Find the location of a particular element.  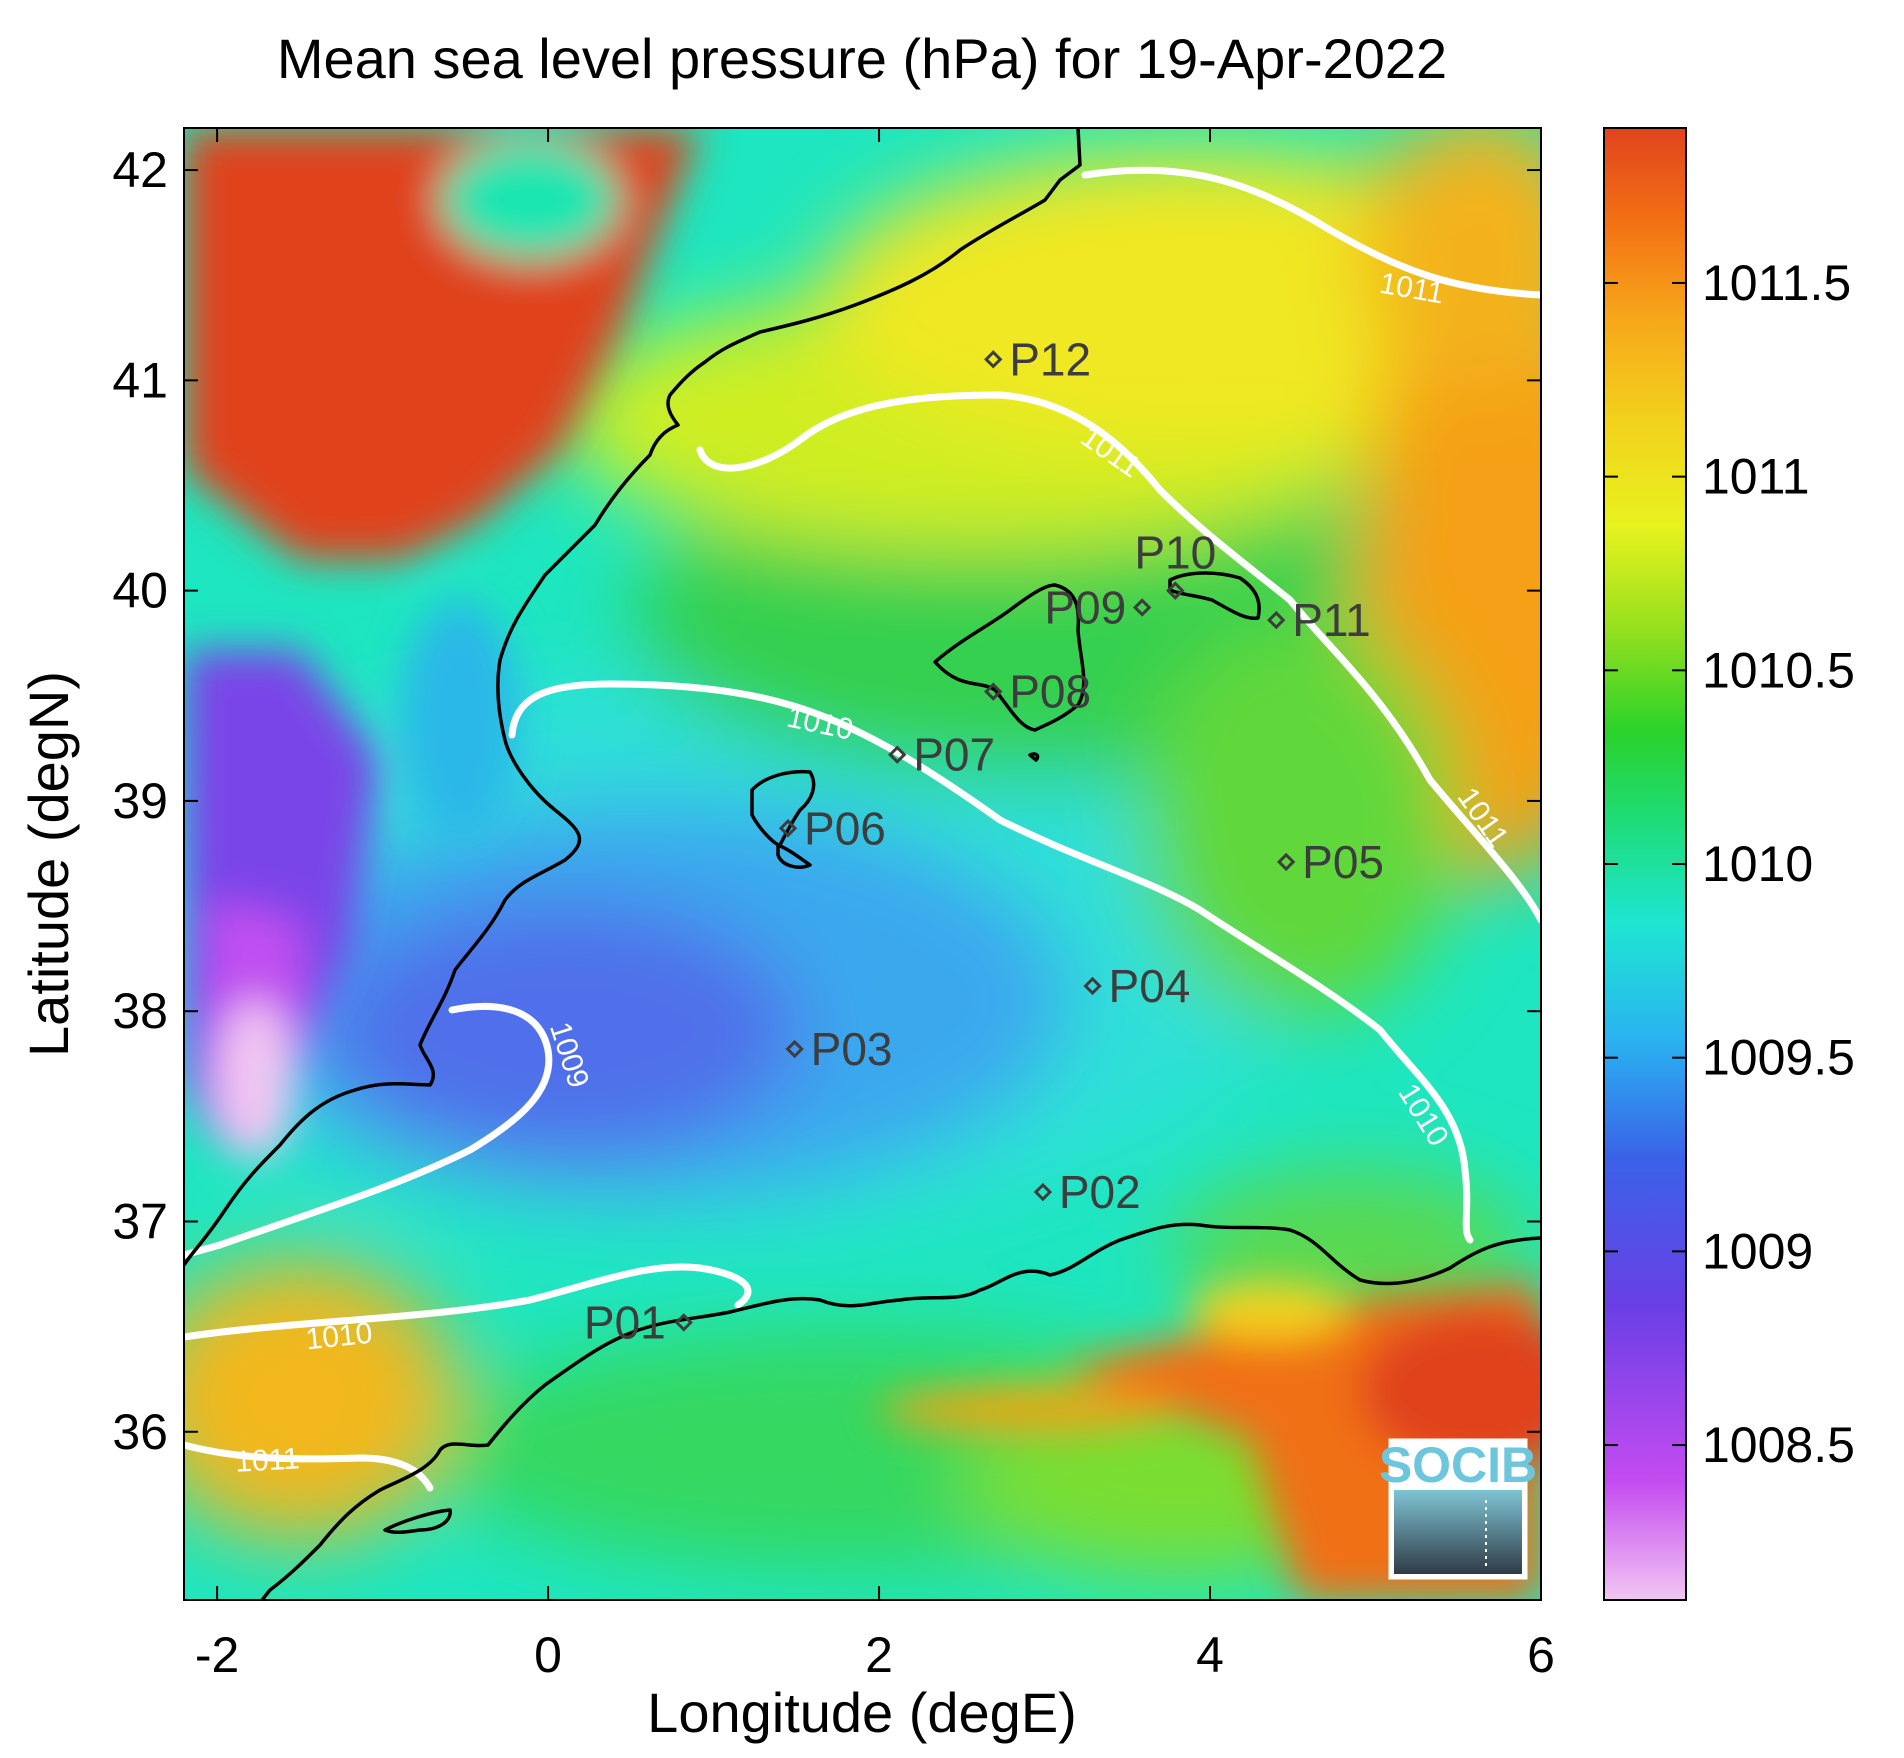

y-tick-label: 40 is located at coordinates (140, 591).